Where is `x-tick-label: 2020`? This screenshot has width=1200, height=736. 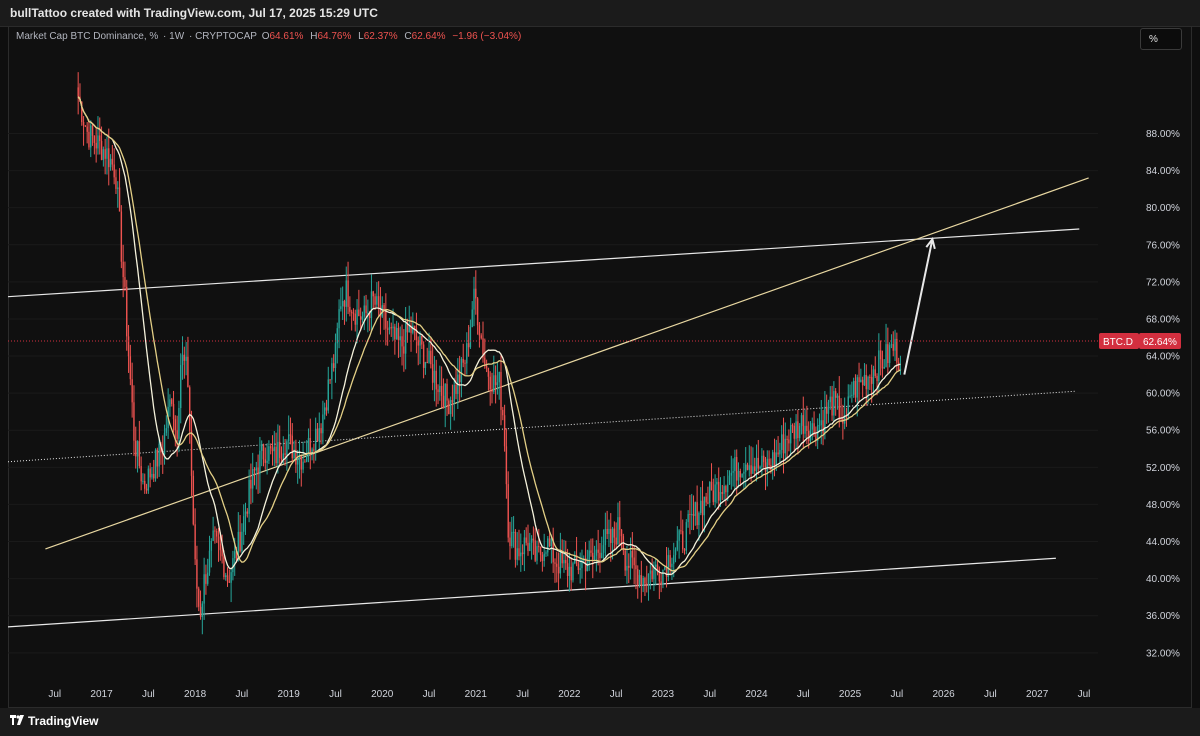 x-tick-label: 2020 is located at coordinates (382, 694).